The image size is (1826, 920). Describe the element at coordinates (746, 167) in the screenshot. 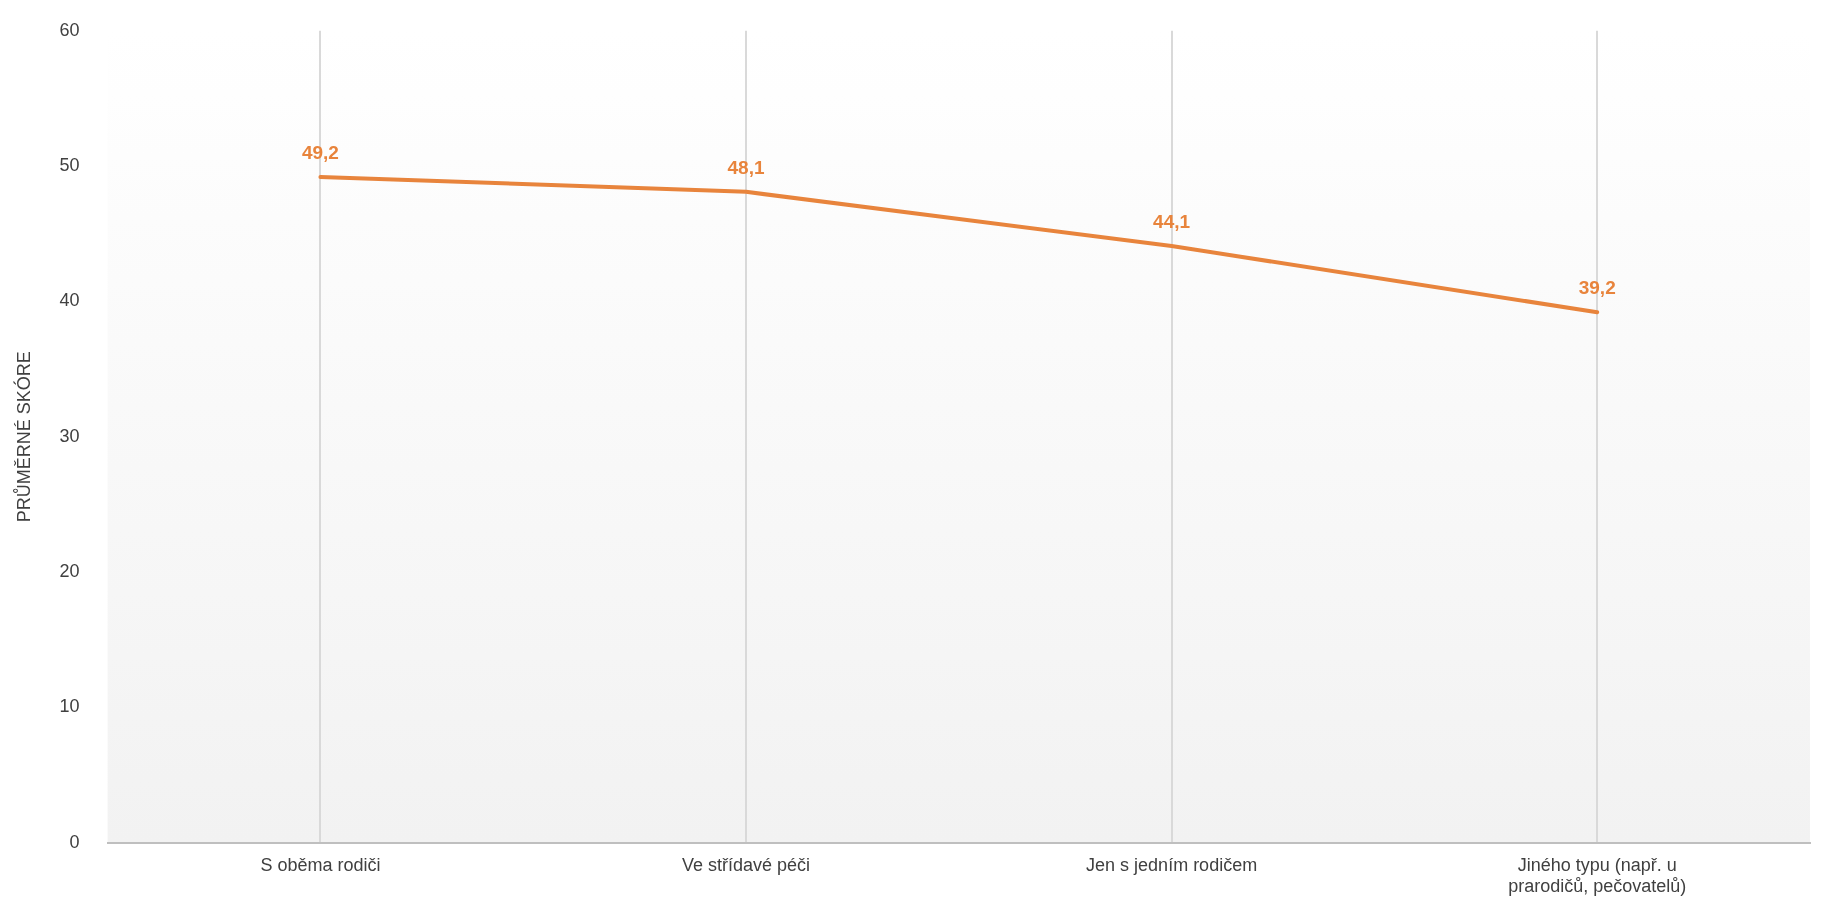

I see `text: 48,1` at that location.